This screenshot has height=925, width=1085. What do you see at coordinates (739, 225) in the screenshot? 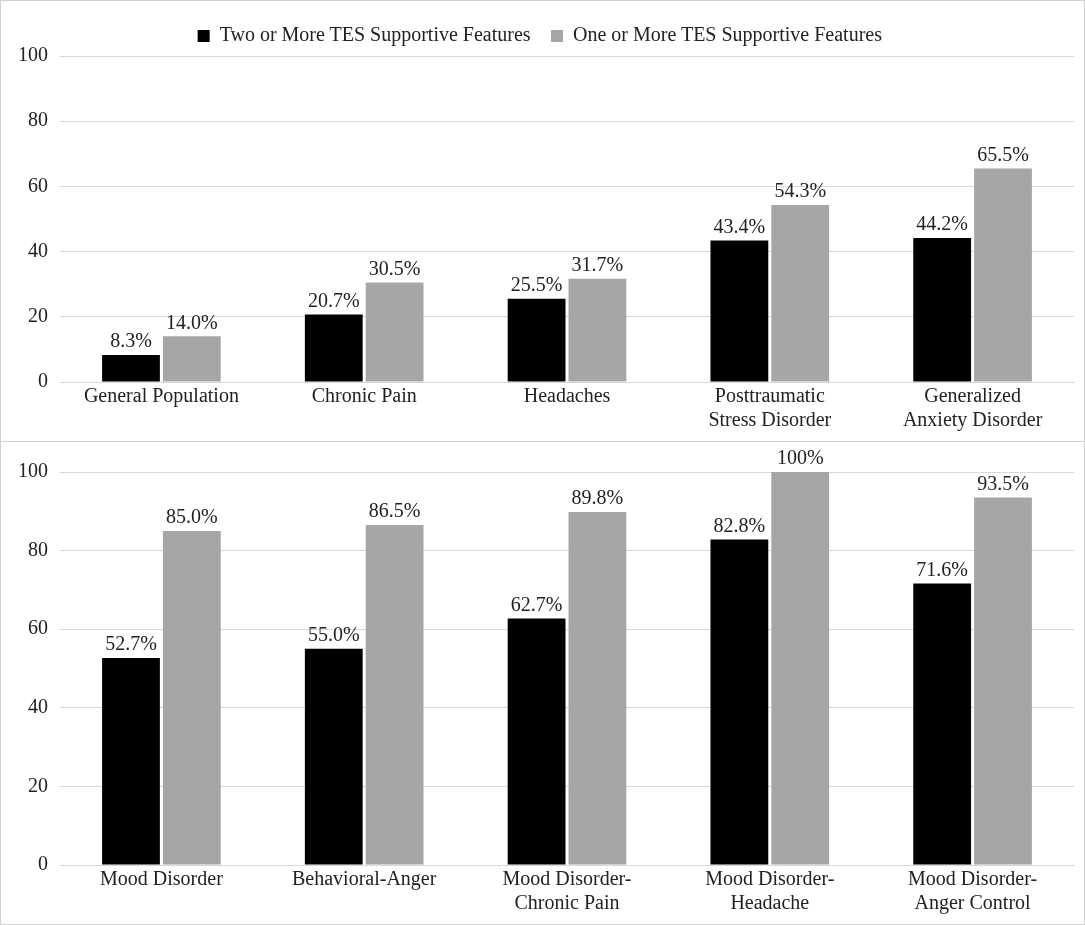
I see `data-label: 43.4%` at bounding box center [739, 225].